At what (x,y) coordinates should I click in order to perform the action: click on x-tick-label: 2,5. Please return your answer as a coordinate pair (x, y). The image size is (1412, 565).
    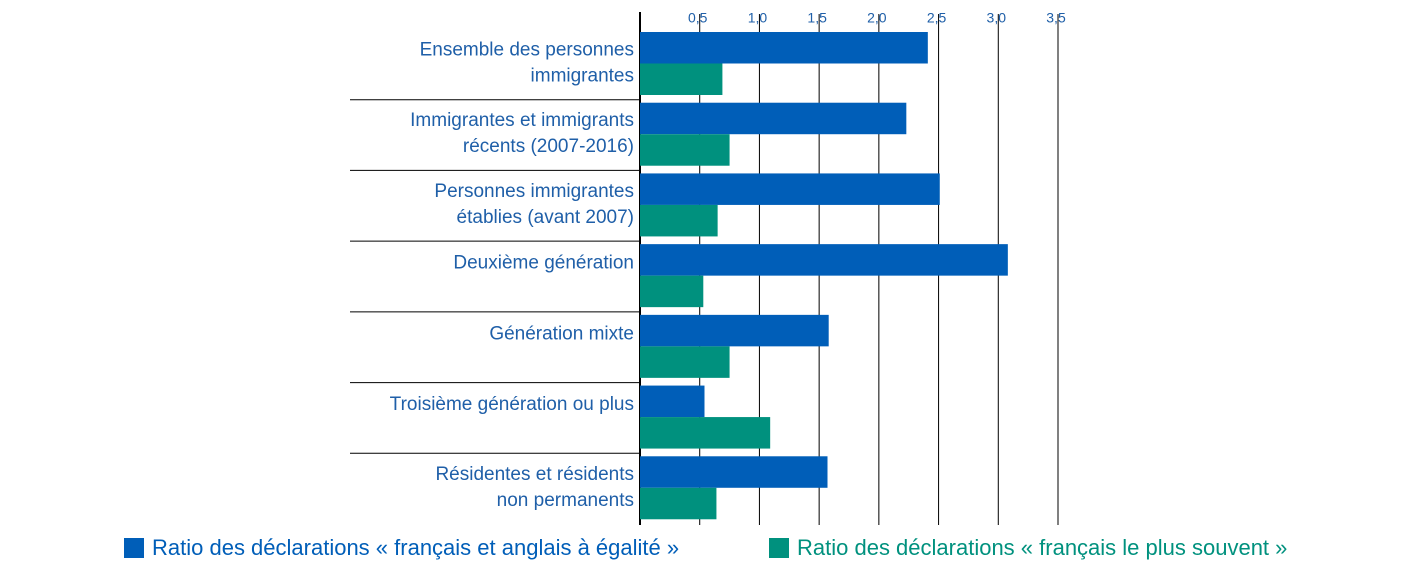
    Looking at the image, I should click on (937, 18).